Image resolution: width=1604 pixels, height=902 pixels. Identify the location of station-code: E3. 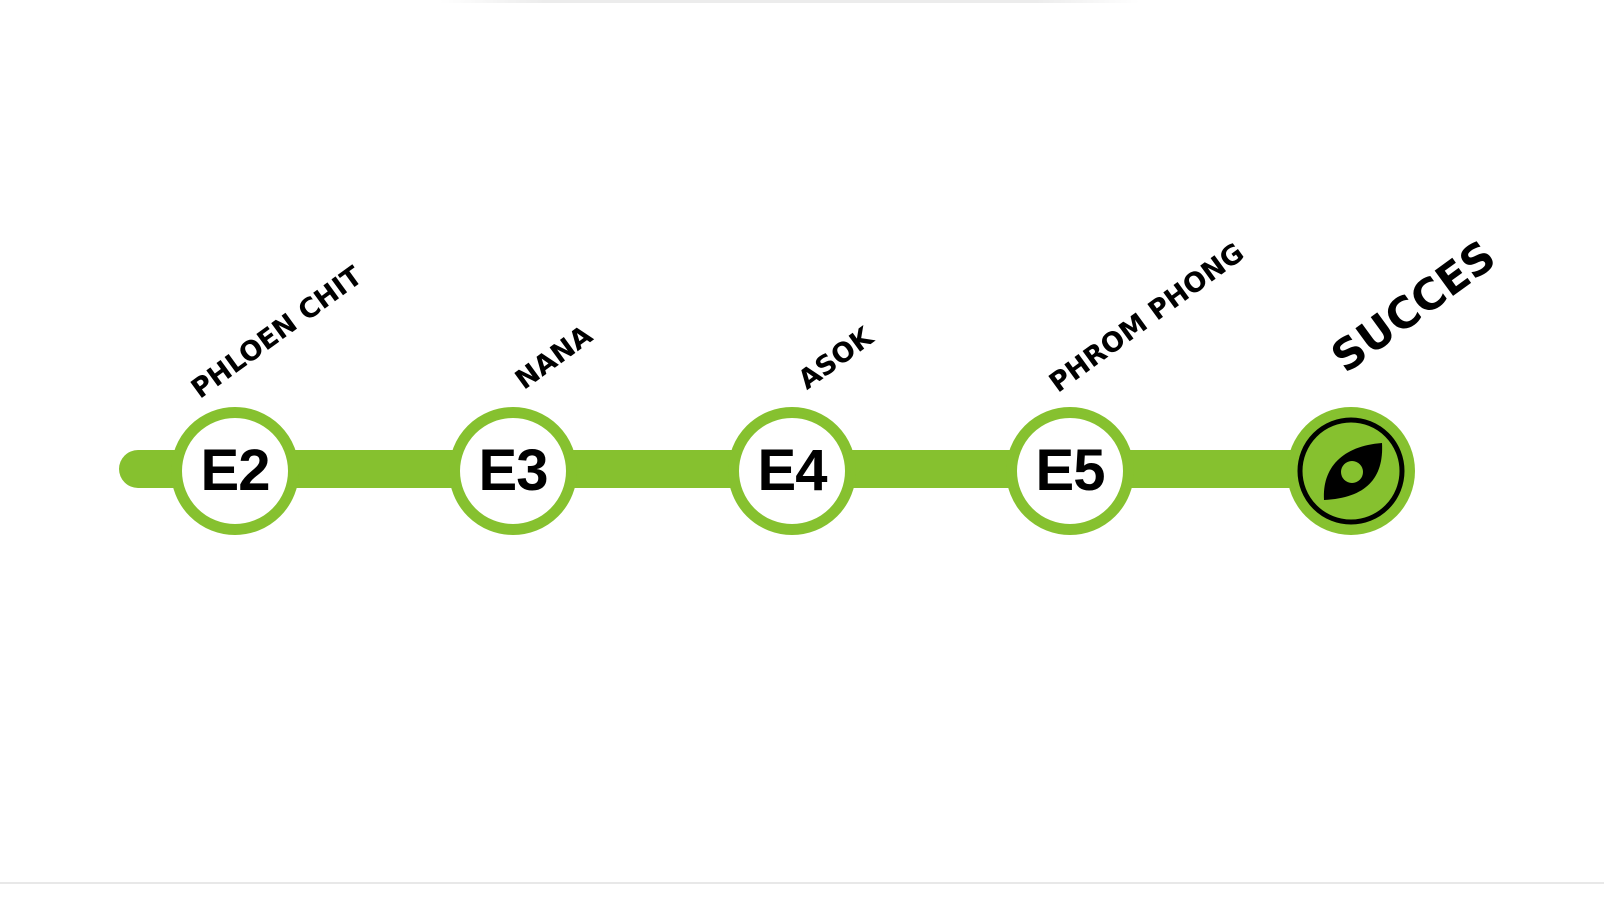
(513, 470).